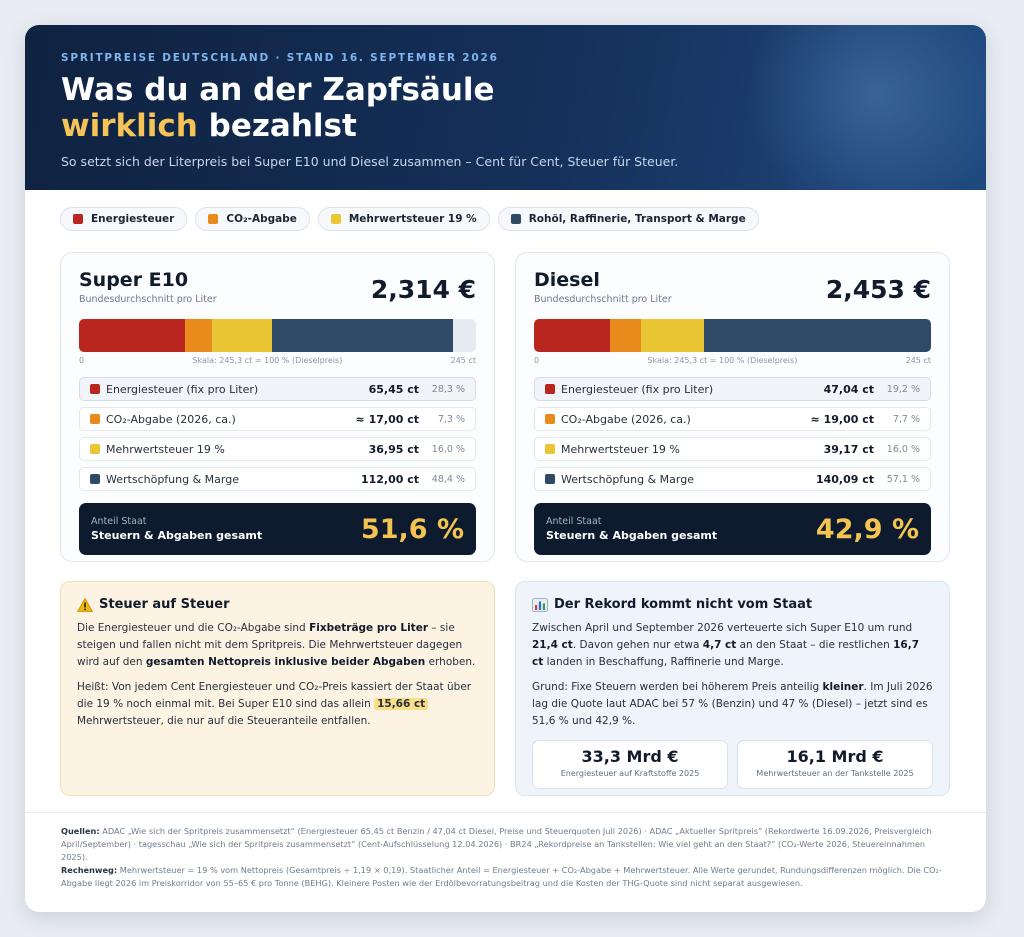 The height and width of the screenshot is (937, 1024). I want to click on emphasis: 21,4 ct, so click(552, 645).